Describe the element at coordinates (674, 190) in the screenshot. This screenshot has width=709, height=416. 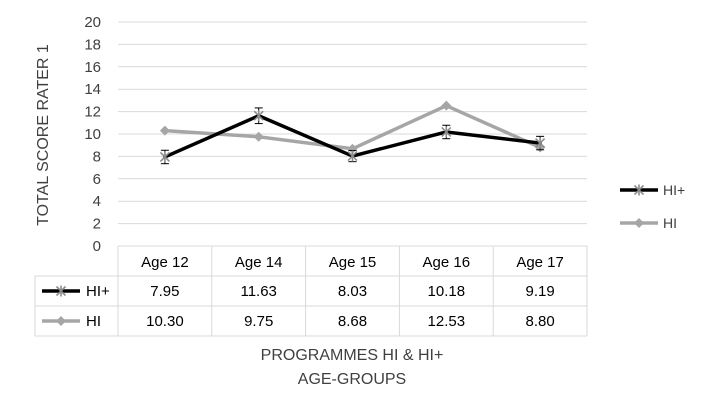
I see `legend-label: HI+` at that location.